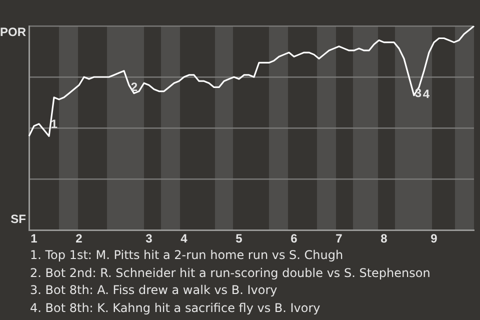  What do you see at coordinates (134, 87) in the screenshot?
I see `annotation: 2` at bounding box center [134, 87].